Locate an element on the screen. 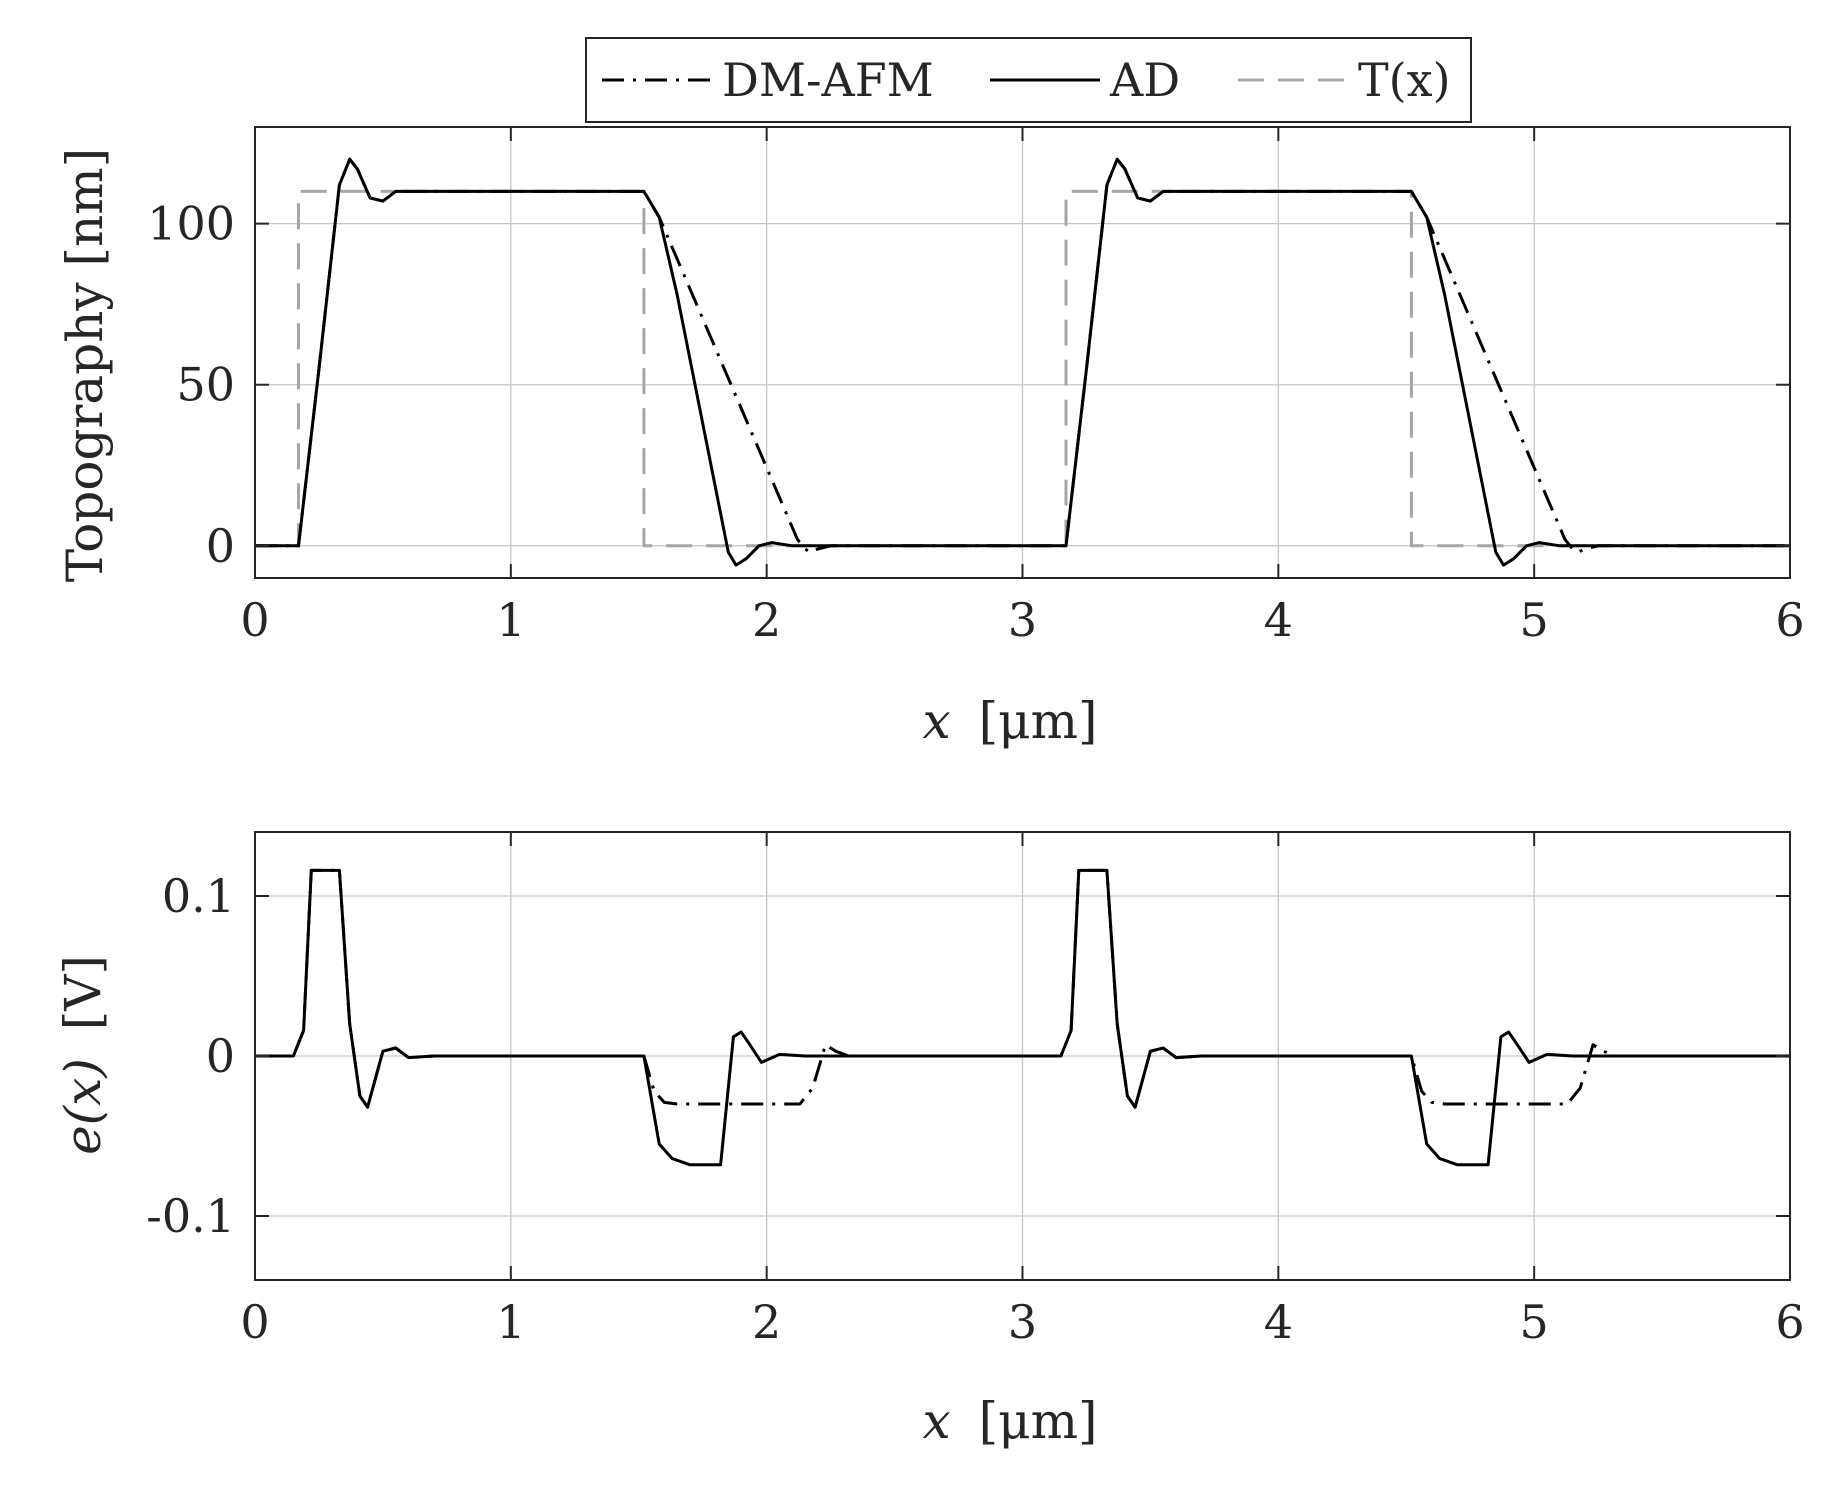  topography-xlabel-var: x is located at coordinates (936, 721).